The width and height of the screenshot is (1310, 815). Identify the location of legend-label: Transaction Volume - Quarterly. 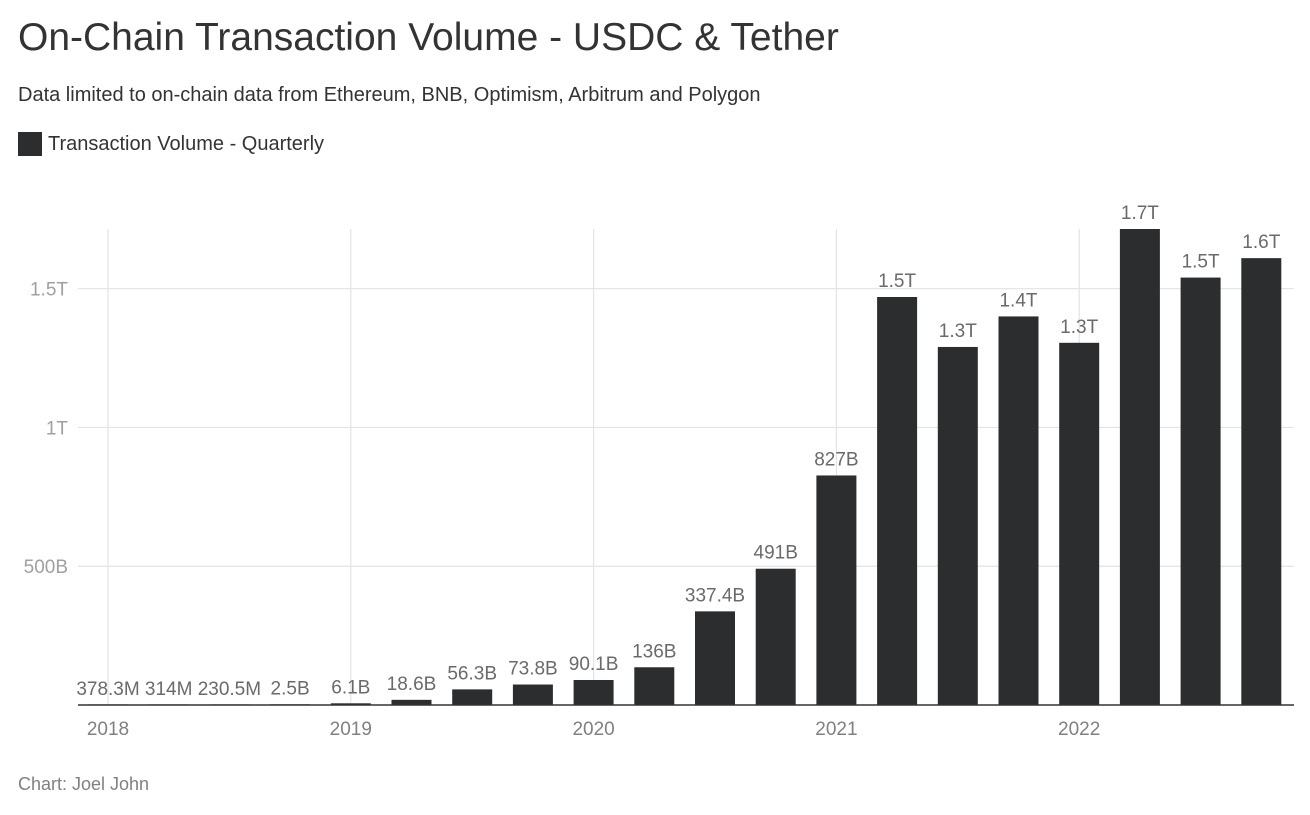
(186, 143).